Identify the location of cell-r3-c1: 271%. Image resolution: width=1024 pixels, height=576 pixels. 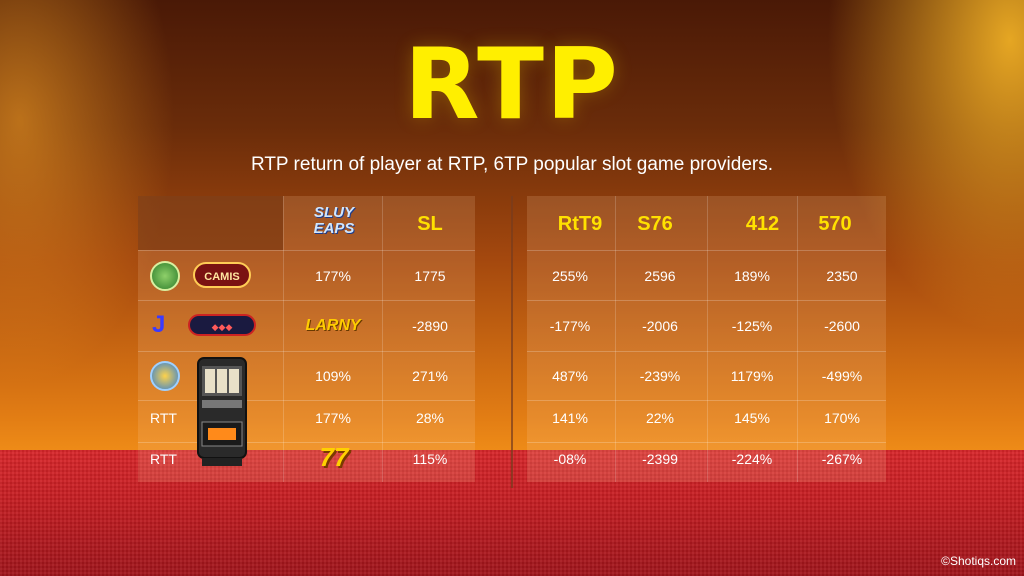
(430, 376).